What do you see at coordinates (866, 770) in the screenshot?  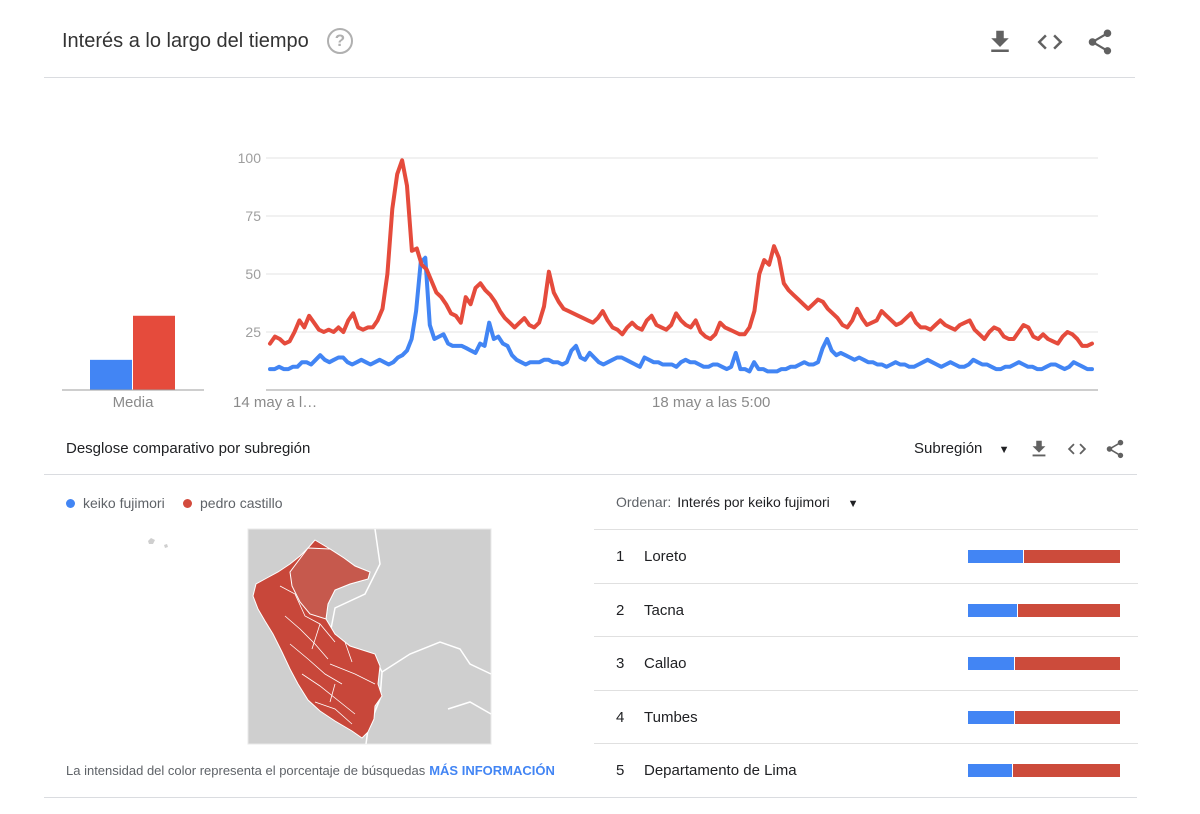 I see `list-item: 5 Departamento de Lima` at bounding box center [866, 770].